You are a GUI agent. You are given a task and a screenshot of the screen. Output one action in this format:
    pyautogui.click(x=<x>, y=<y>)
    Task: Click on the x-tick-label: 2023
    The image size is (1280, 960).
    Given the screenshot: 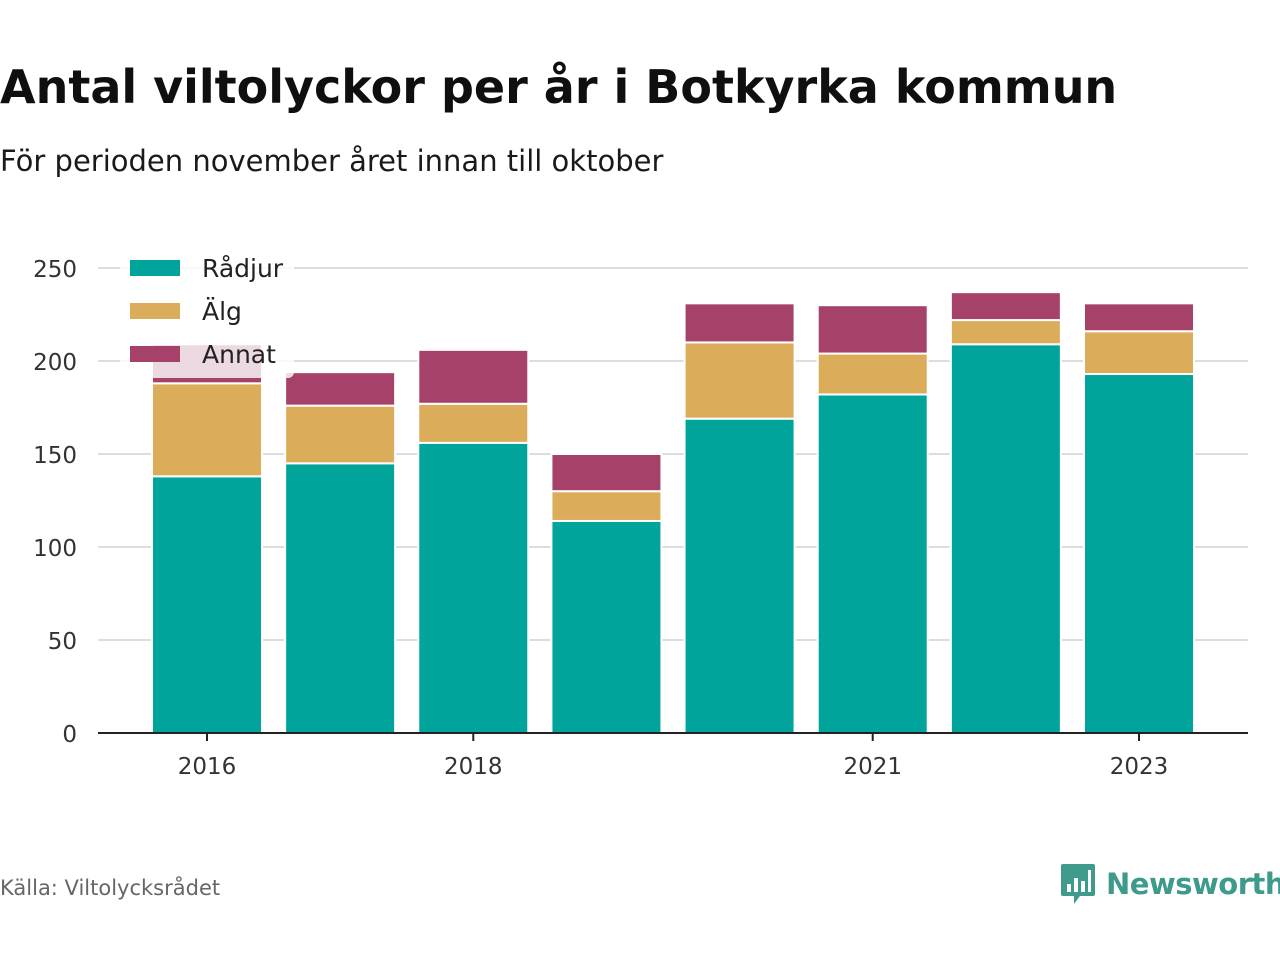 What is the action you would take?
    pyautogui.click(x=1139, y=767)
    